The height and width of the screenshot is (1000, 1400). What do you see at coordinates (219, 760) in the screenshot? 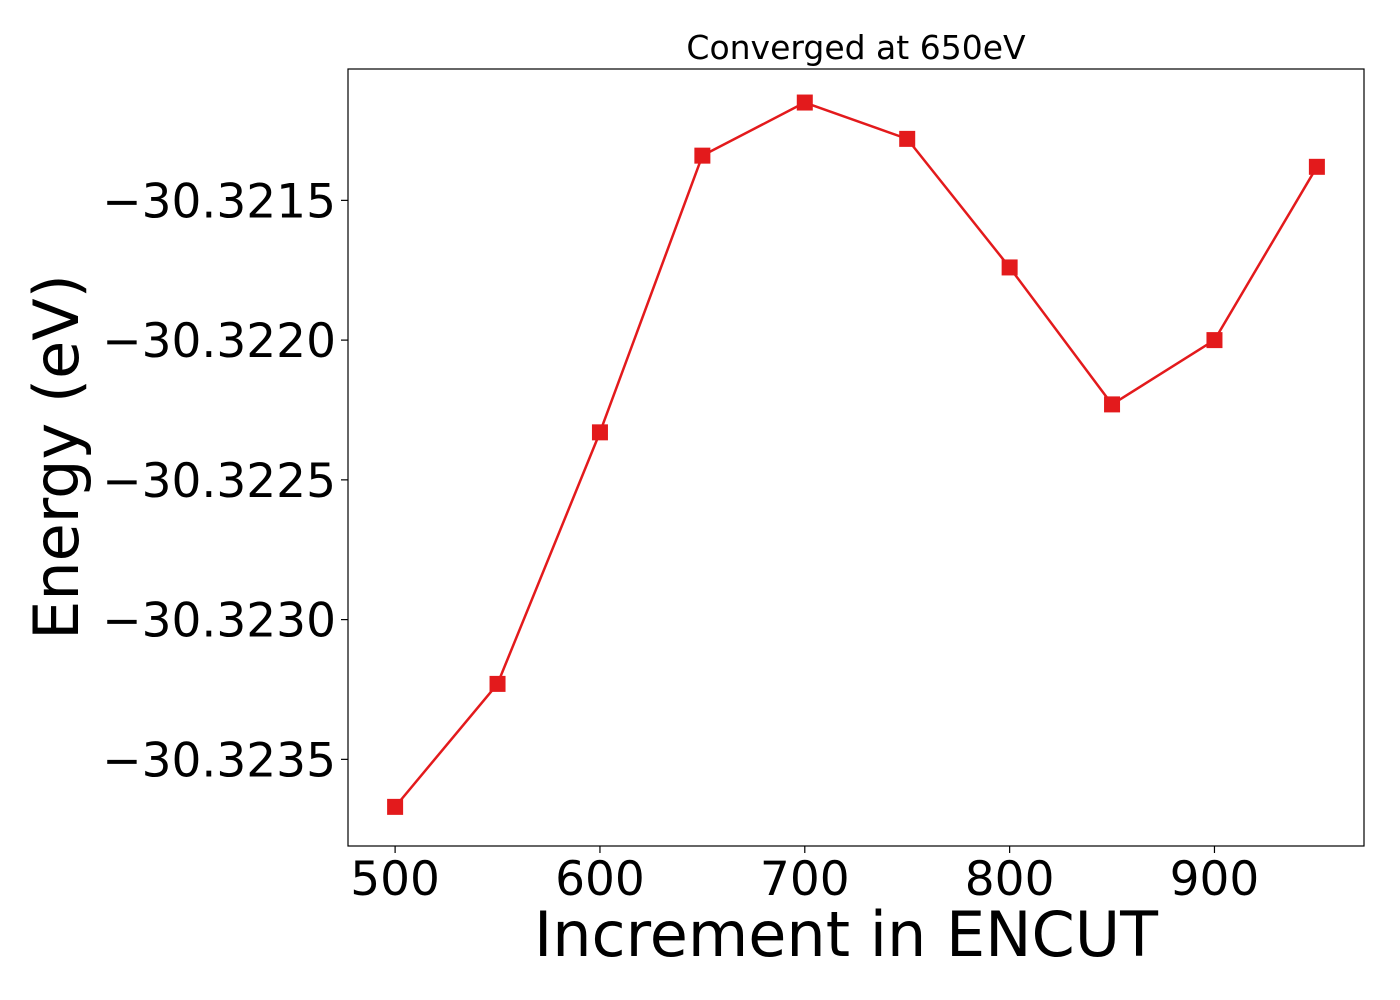
I see `y-tick-label: −30.3235` at bounding box center [219, 760].